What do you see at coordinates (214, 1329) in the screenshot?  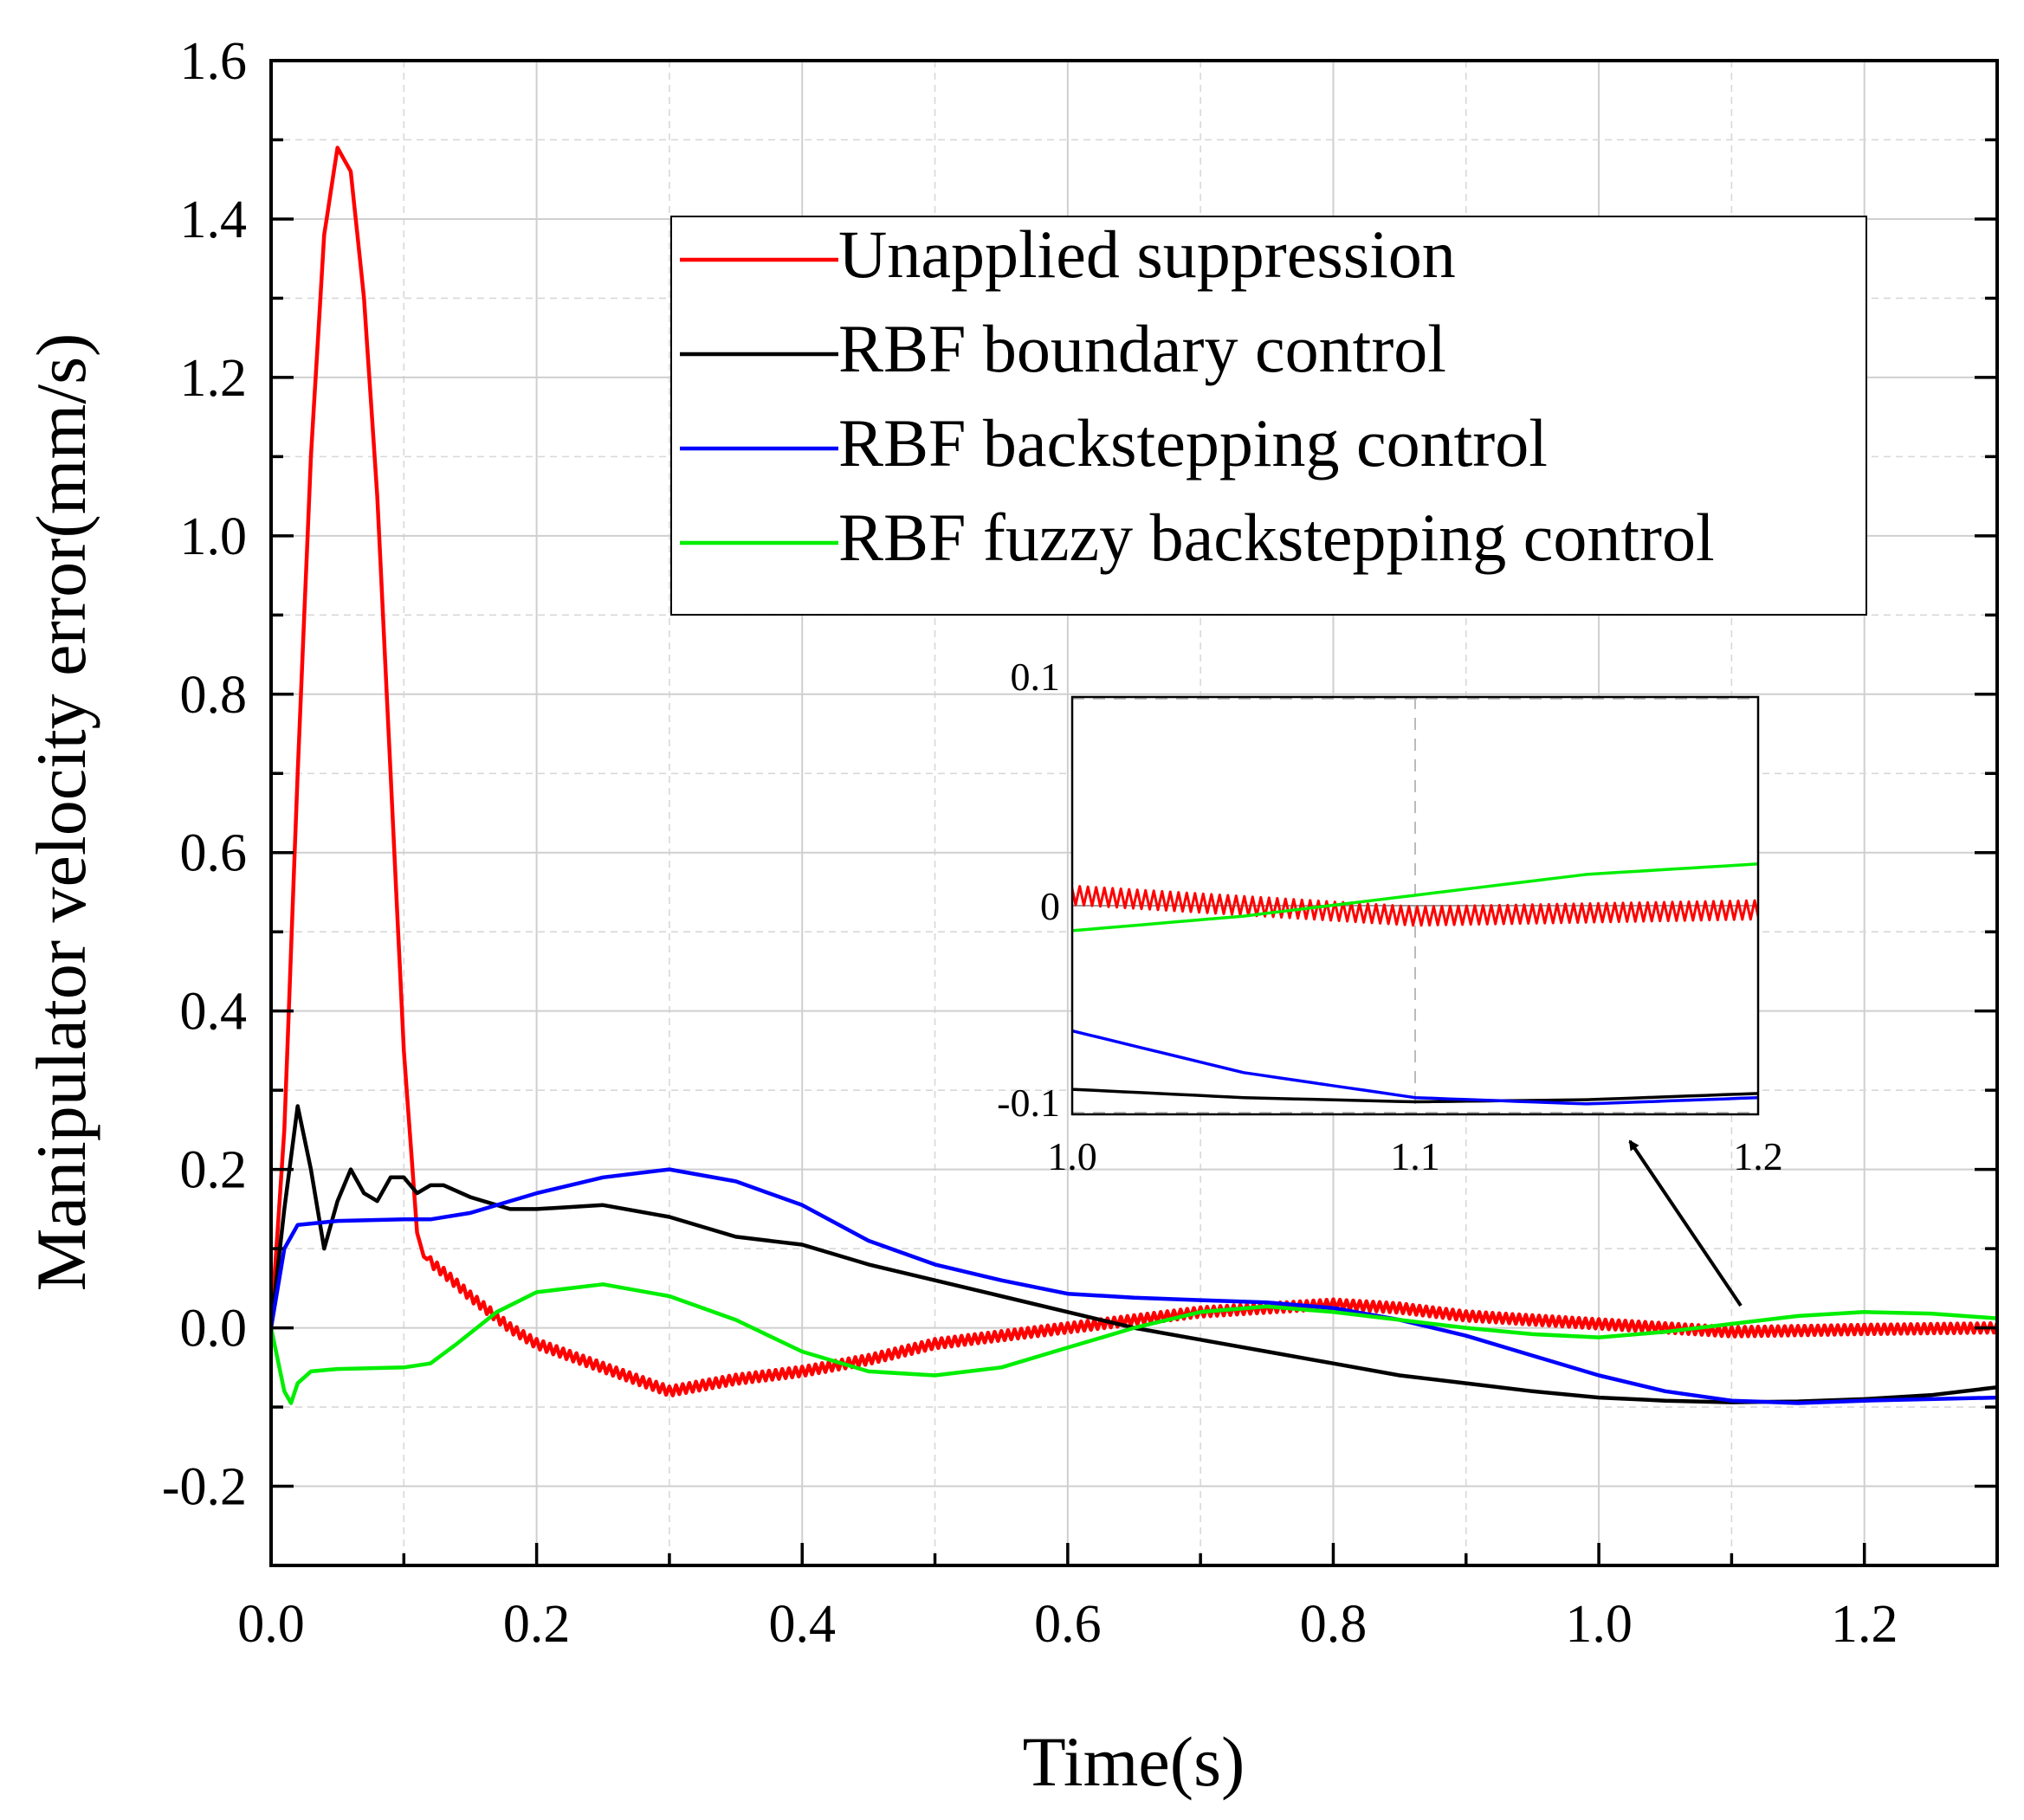 I see `y-tick-label: 0.0` at bounding box center [214, 1329].